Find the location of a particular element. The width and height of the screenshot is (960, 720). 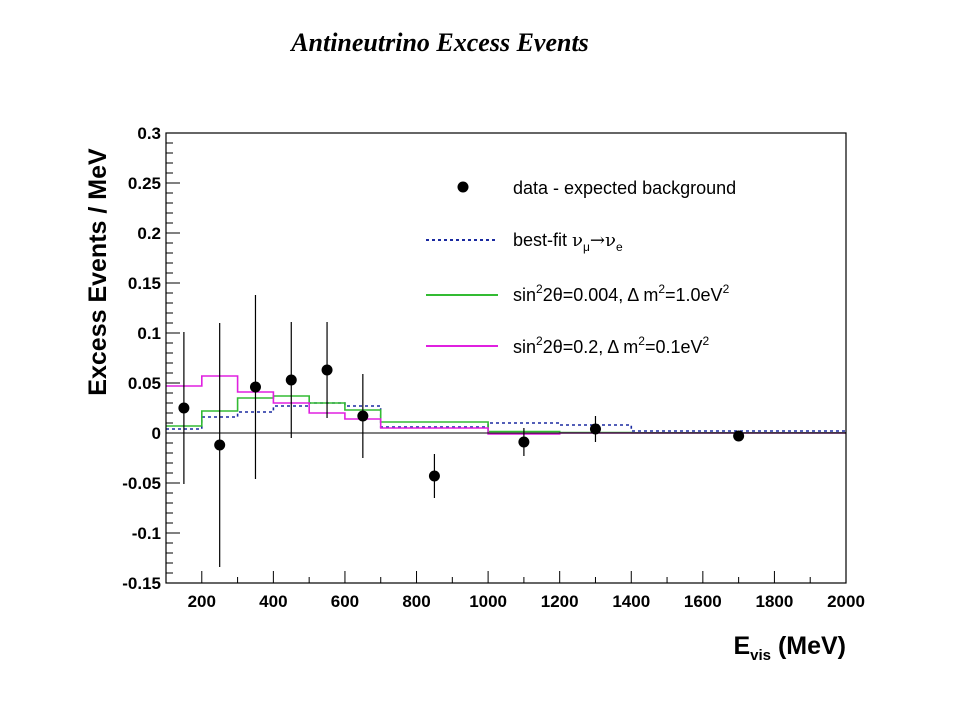

x-tick-label-3: 800 is located at coordinates (416, 601).